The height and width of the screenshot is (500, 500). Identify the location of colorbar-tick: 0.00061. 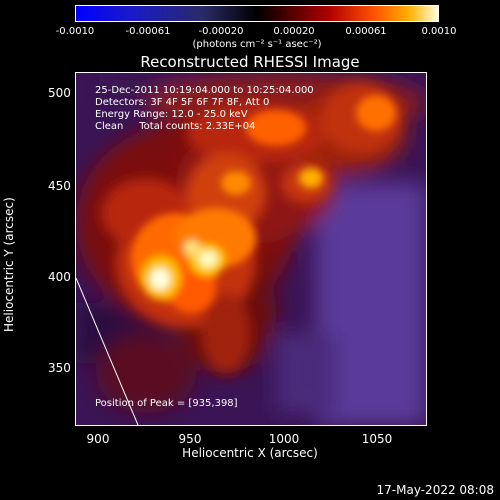
(366, 31).